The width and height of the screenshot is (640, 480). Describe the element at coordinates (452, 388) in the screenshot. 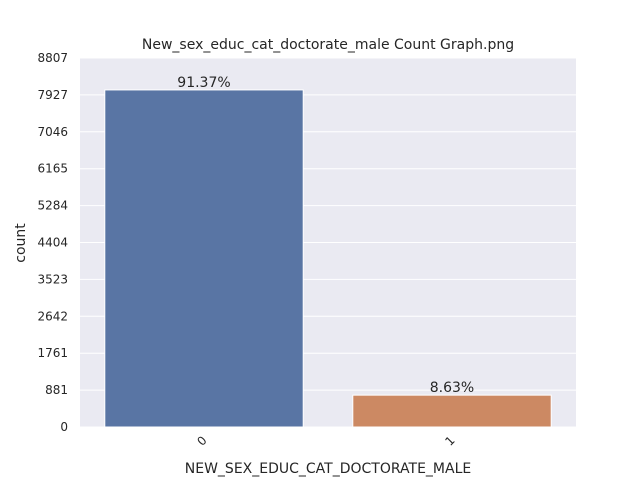

I see `data-label-1: 8.63%` at that location.